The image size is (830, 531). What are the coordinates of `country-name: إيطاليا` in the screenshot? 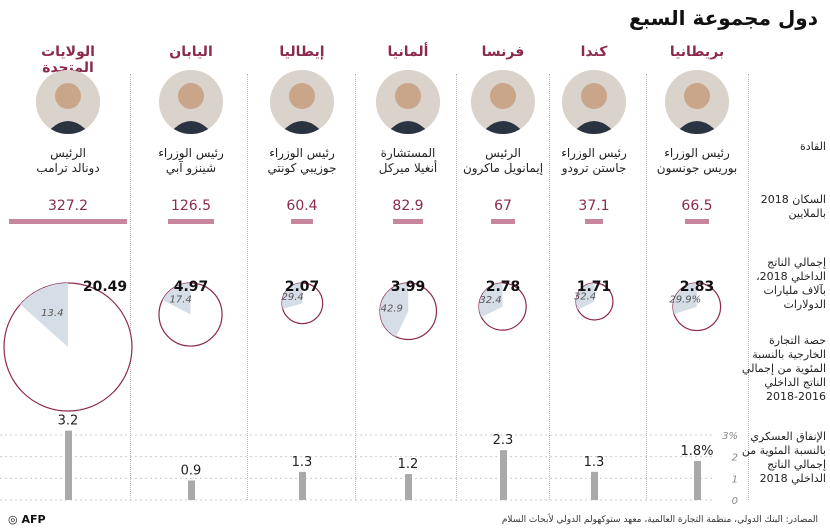 It's located at (302, 52).